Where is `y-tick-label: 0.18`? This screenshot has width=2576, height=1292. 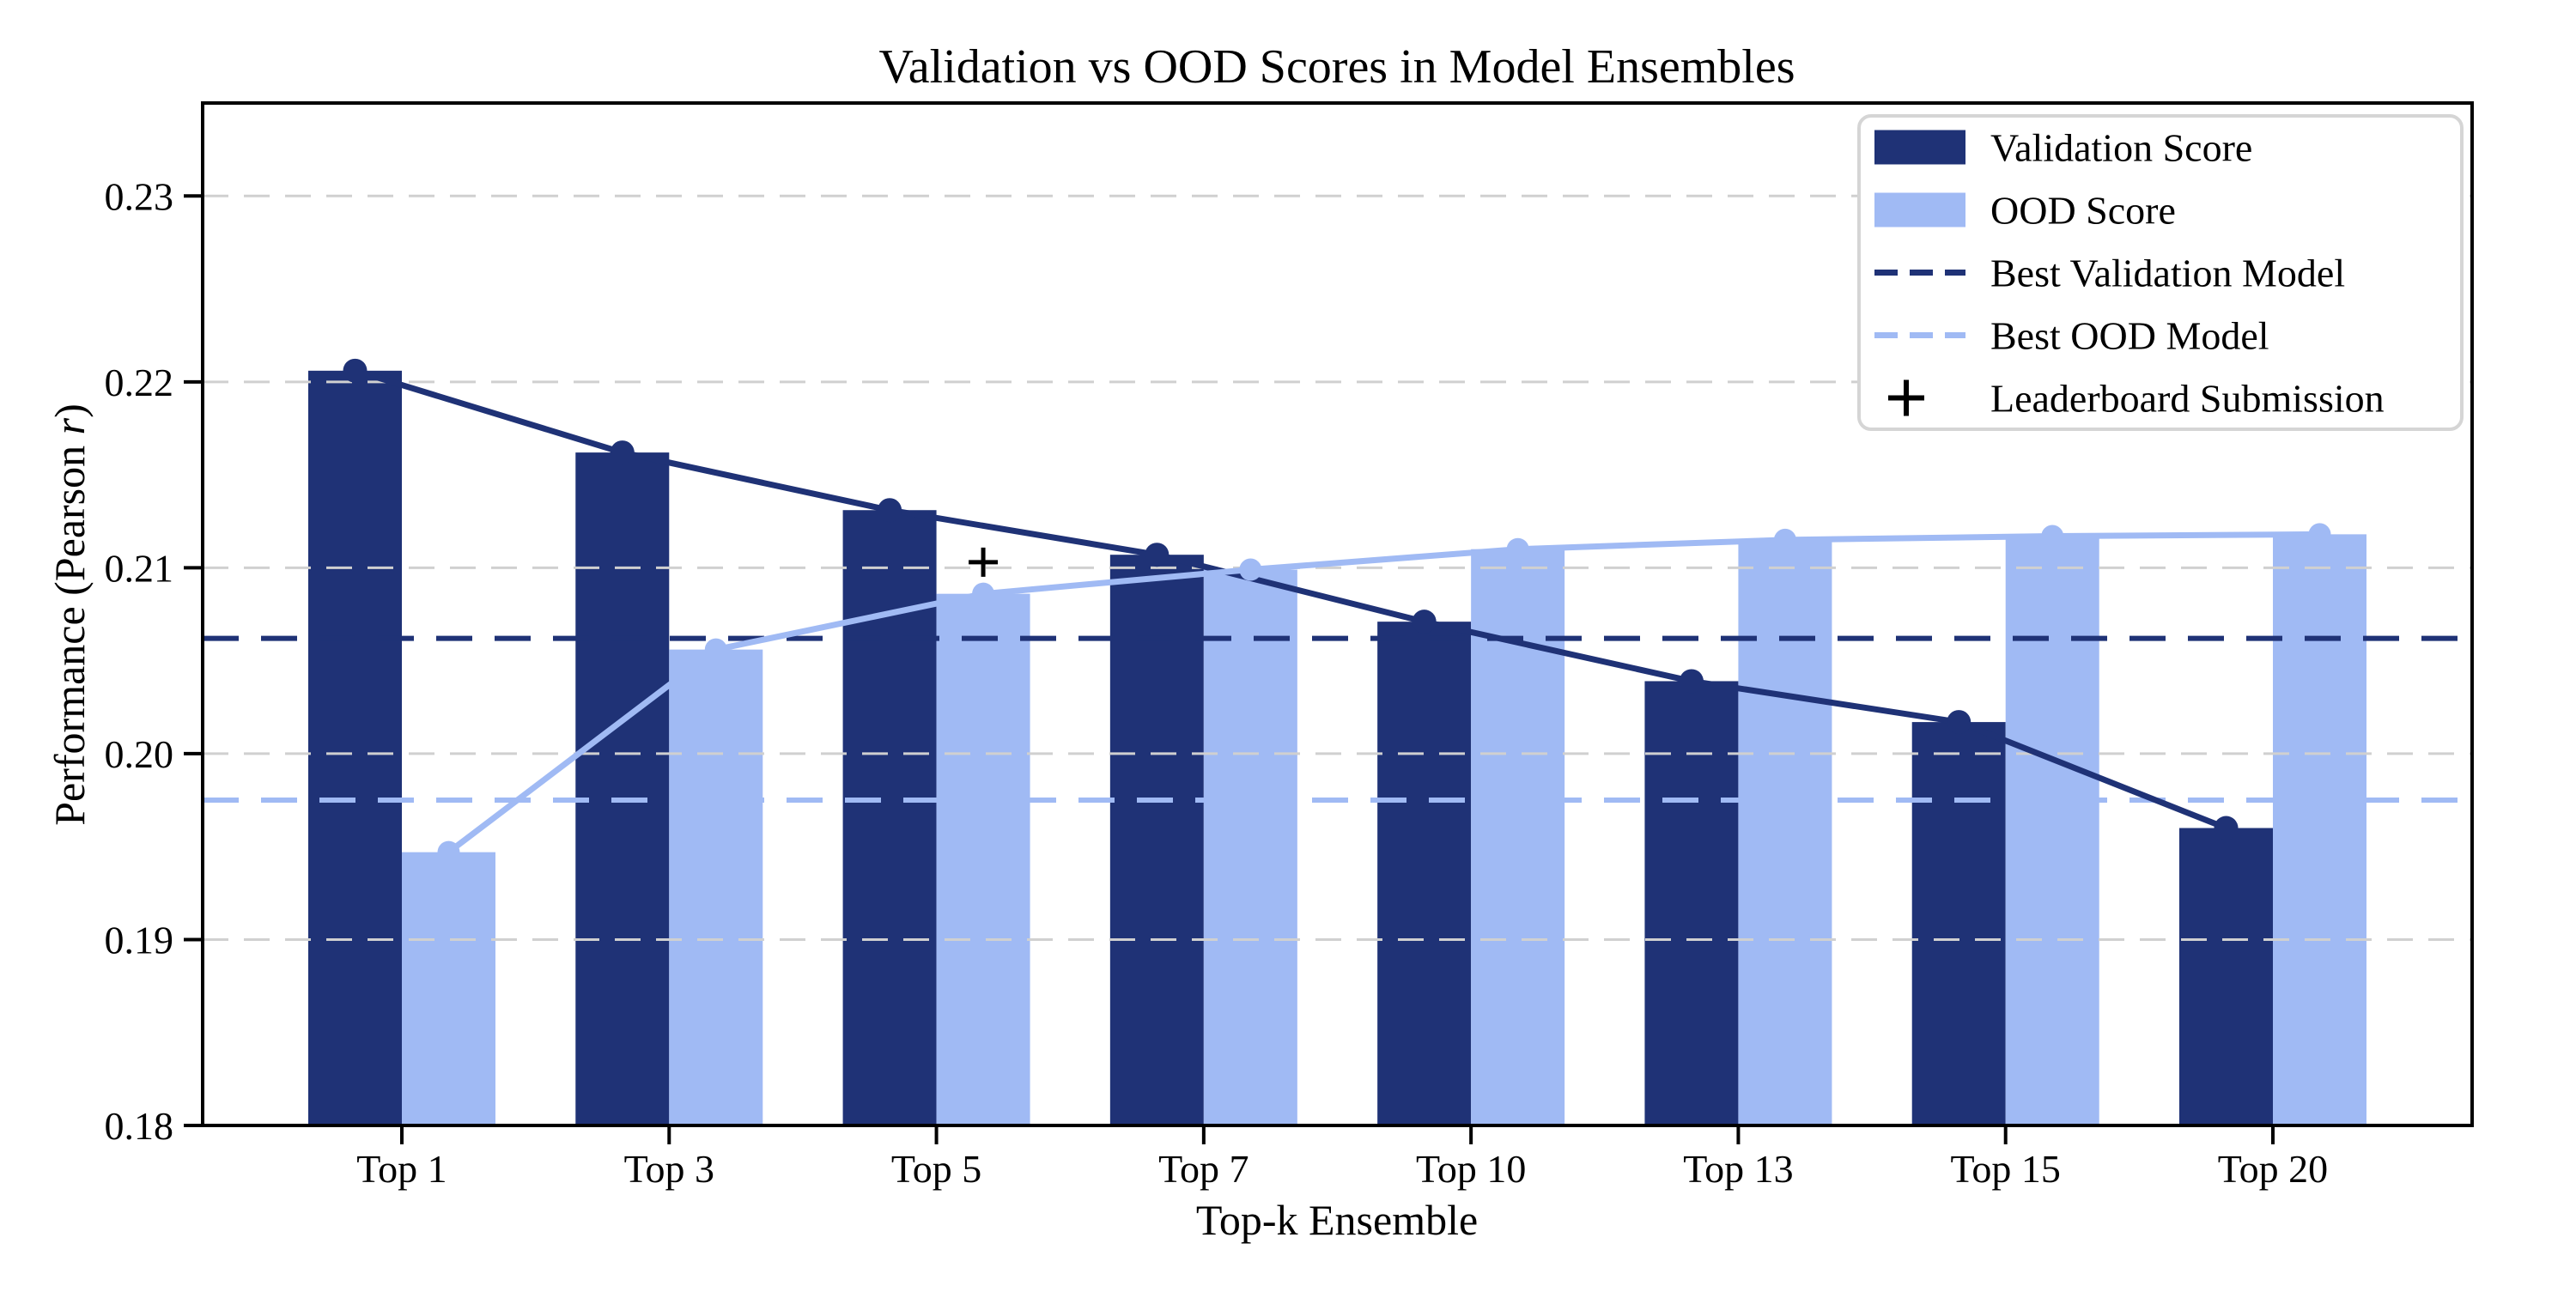 y-tick-label: 0.18 is located at coordinates (139, 1126).